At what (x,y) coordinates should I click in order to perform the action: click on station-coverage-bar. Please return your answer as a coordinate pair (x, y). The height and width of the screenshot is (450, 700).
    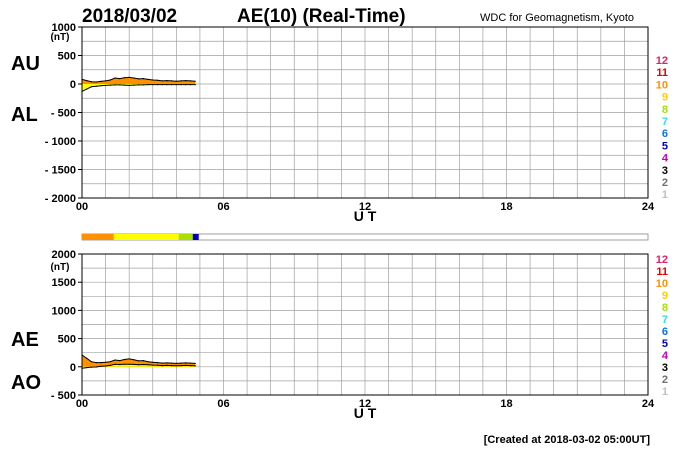
    Looking at the image, I should click on (365, 237).